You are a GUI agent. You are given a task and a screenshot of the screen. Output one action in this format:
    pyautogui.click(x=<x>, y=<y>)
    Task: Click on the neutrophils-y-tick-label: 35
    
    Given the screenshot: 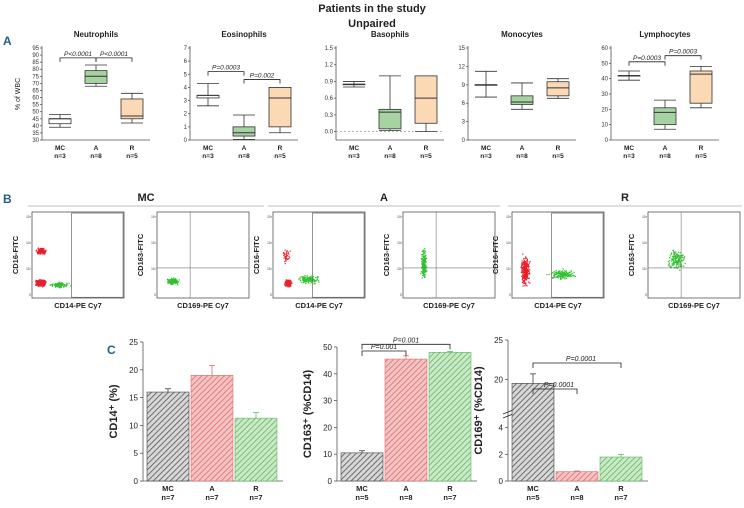 What is the action you would take?
    pyautogui.click(x=35, y=134)
    